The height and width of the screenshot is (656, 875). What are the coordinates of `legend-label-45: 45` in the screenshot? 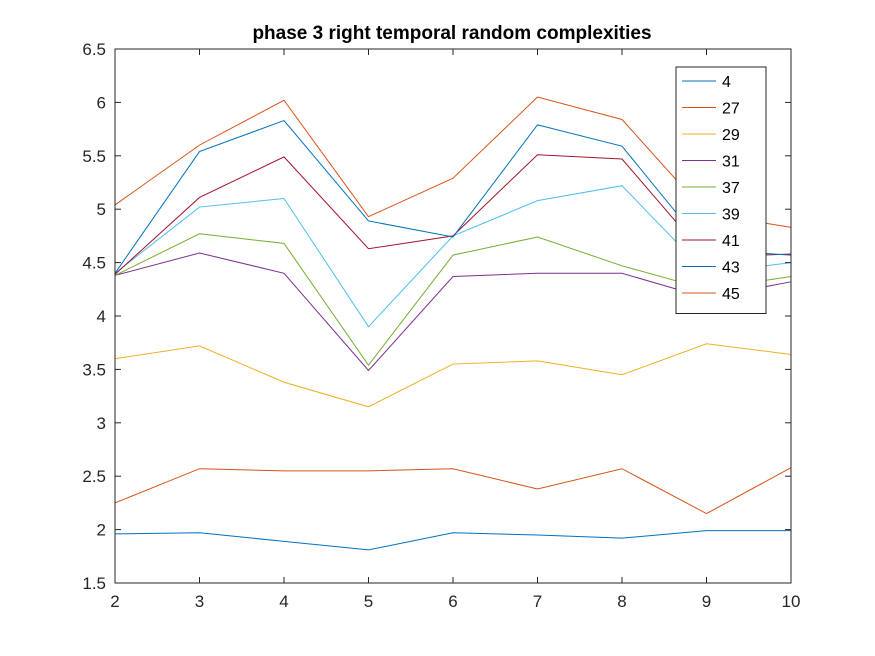 It's located at (731, 294).